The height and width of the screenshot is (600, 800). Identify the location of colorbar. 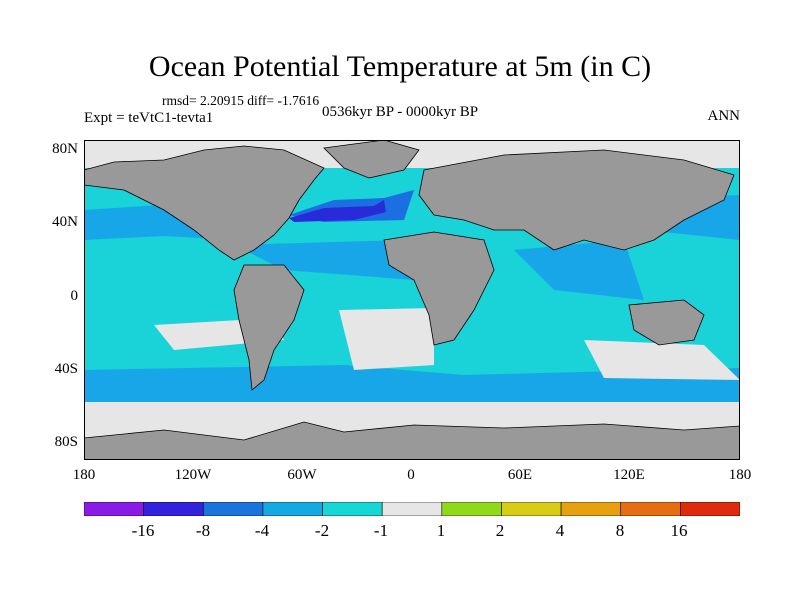
(412, 509).